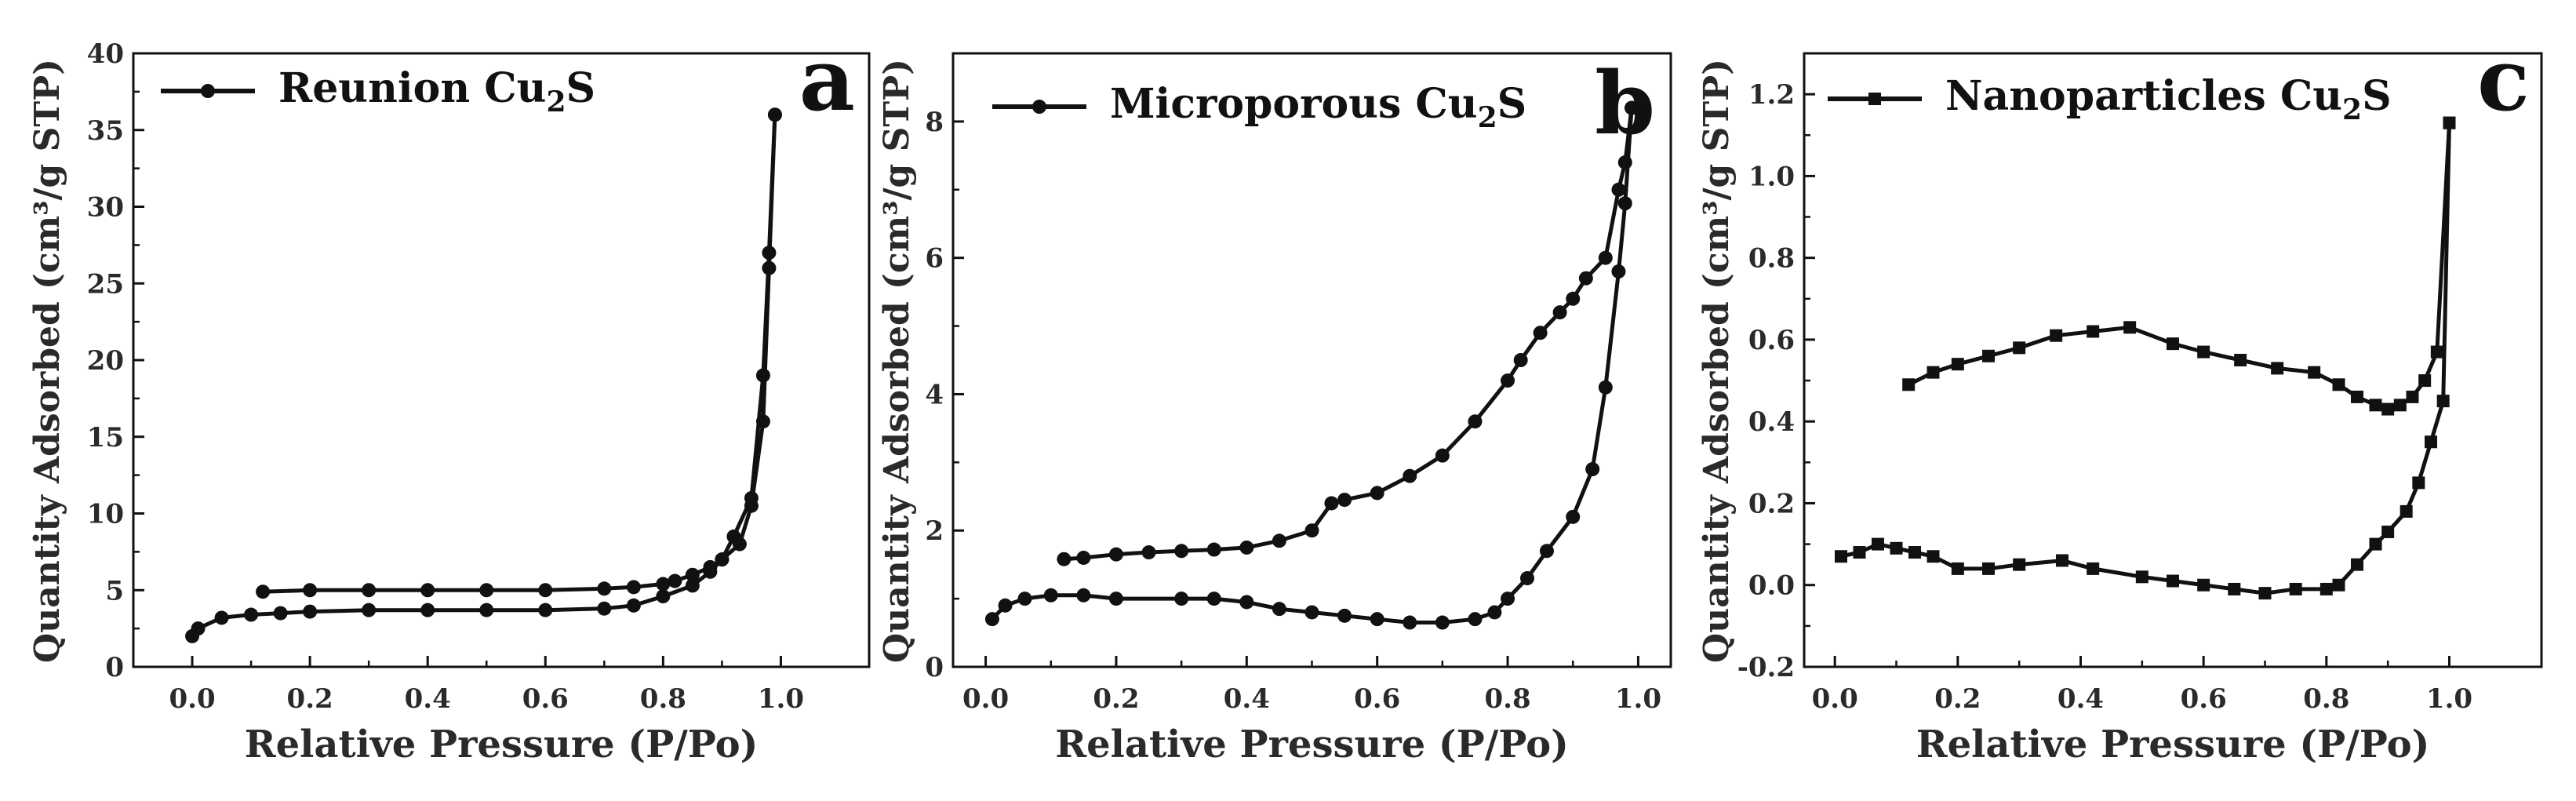 Image resolution: width=2576 pixels, height=801 pixels. What do you see at coordinates (105, 437) in the screenshot?
I see `y-tick-label: 15` at bounding box center [105, 437].